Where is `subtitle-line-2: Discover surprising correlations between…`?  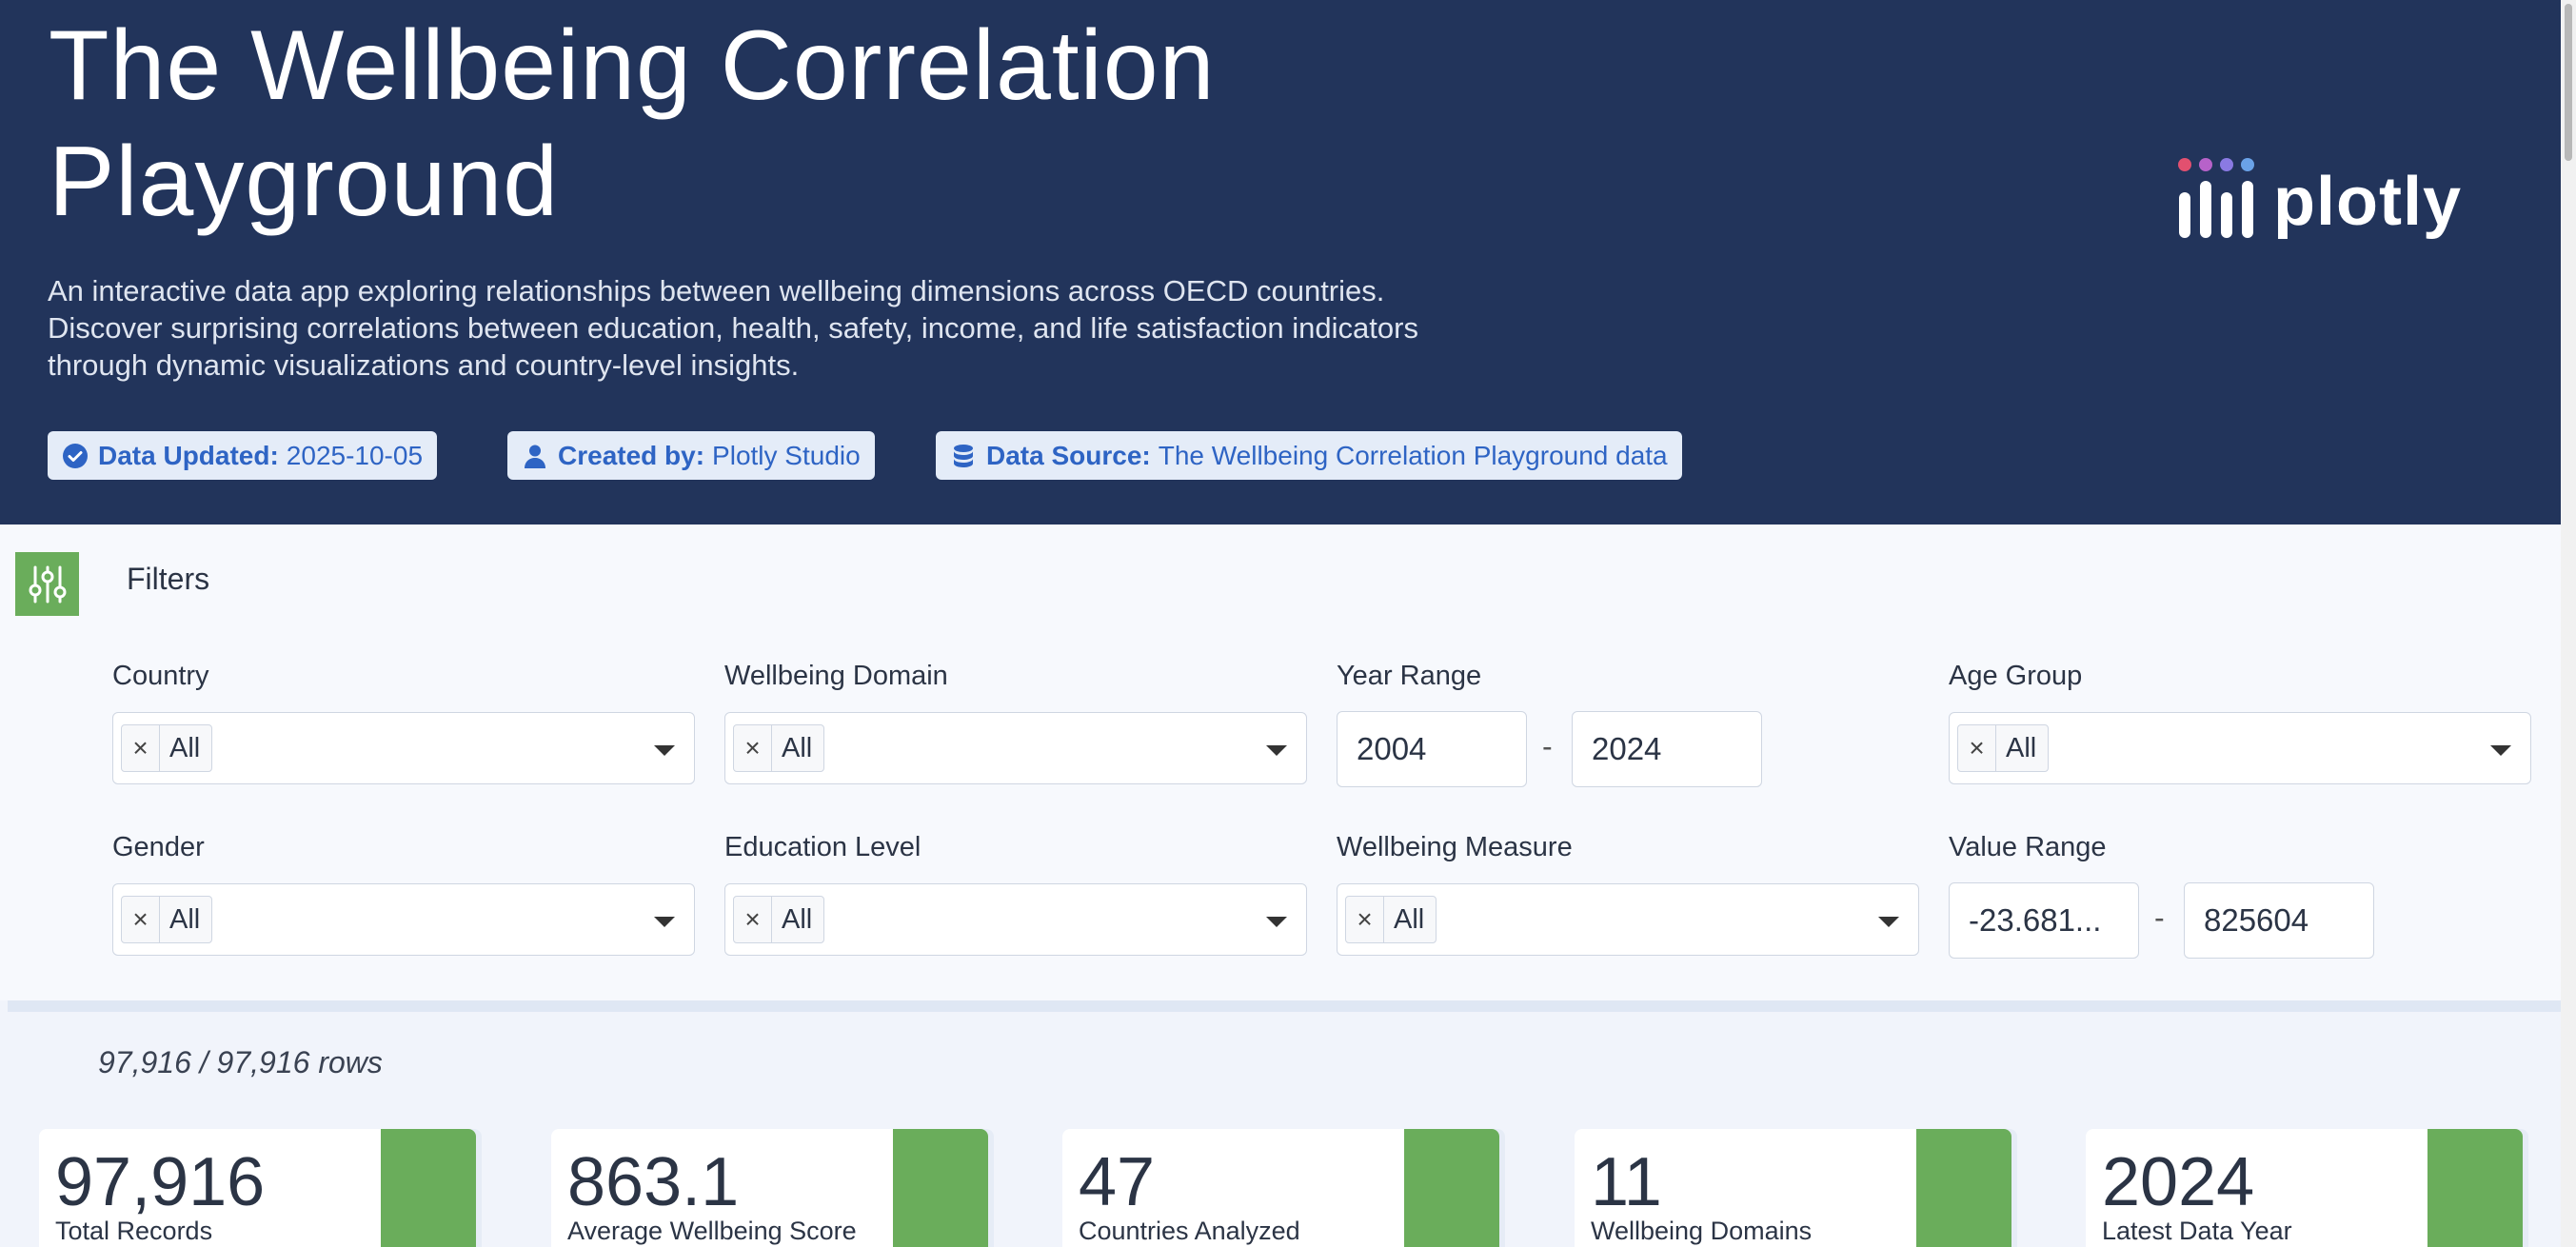 subtitle-line-2: Discover surprising correlations between… is located at coordinates (733, 328).